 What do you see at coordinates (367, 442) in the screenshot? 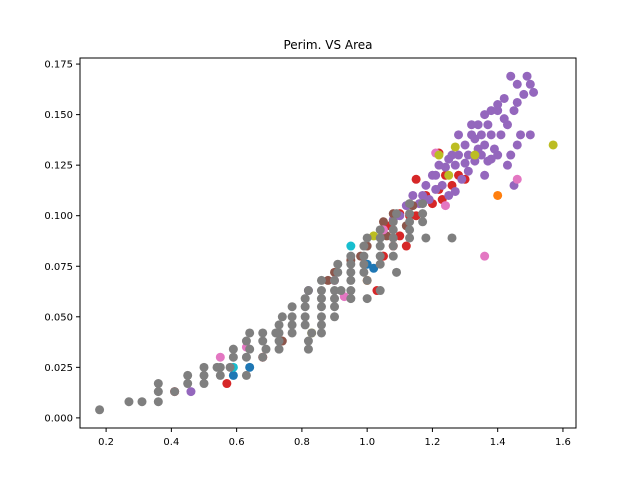
I see `x-tick-label: 1.0` at bounding box center [367, 442].